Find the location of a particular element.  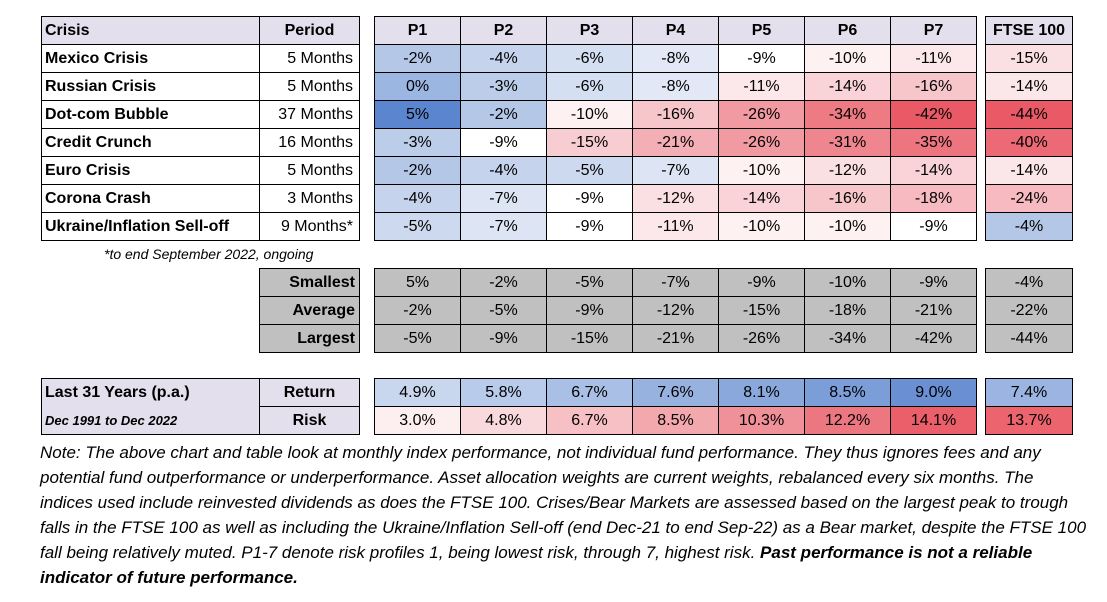

ftse-cell: -40% is located at coordinates (1029, 142).